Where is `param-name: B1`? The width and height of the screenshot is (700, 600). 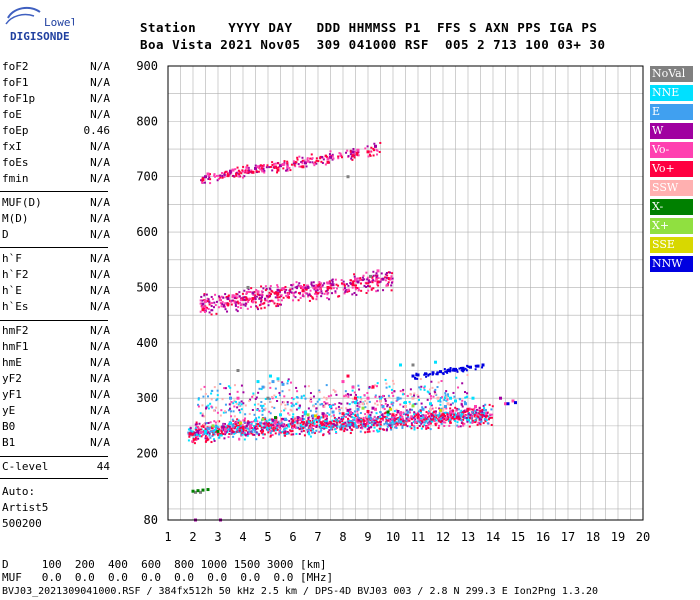
param-name: B1 is located at coordinates (9, 442).